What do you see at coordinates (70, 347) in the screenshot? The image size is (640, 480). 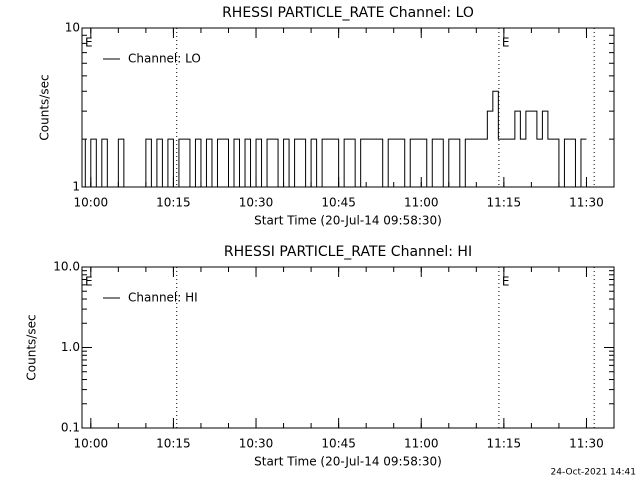 I see `y-tick-label: 1.0` at bounding box center [70, 347].